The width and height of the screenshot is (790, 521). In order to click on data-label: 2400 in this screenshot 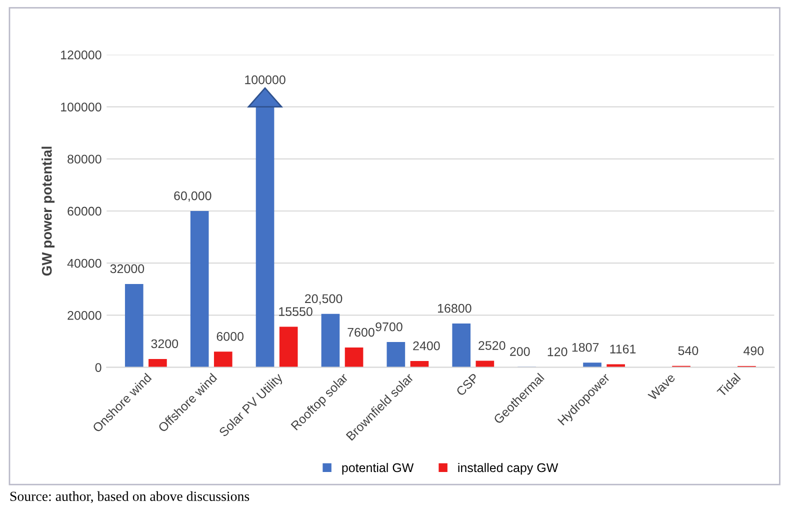, I will do `click(426, 345)`.